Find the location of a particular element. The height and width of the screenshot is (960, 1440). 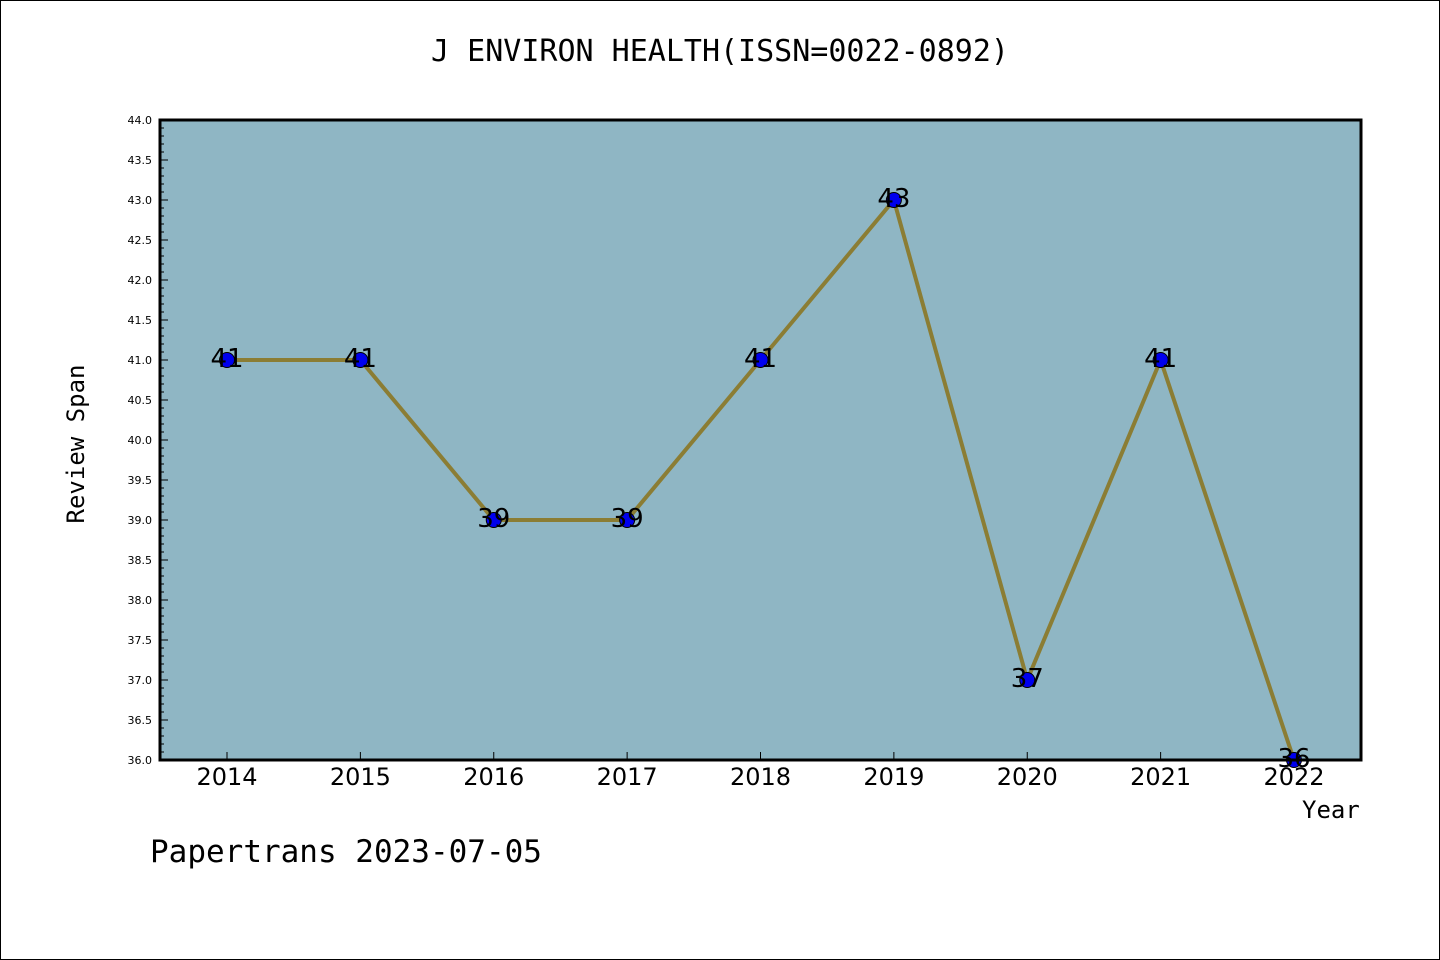

x-axis-label: Year is located at coordinates (1331, 810).